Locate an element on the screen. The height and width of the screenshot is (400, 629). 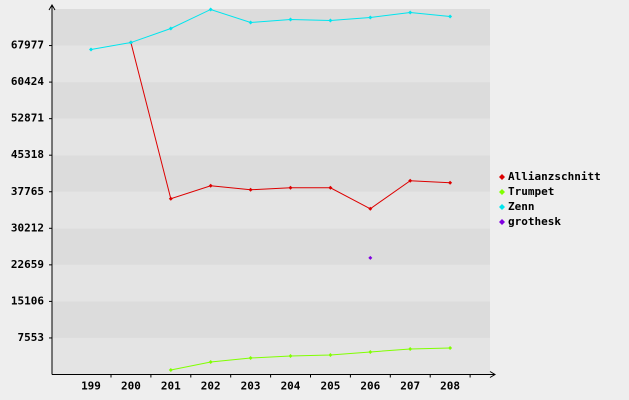
x-tick-label: 203 is located at coordinates (251, 386).